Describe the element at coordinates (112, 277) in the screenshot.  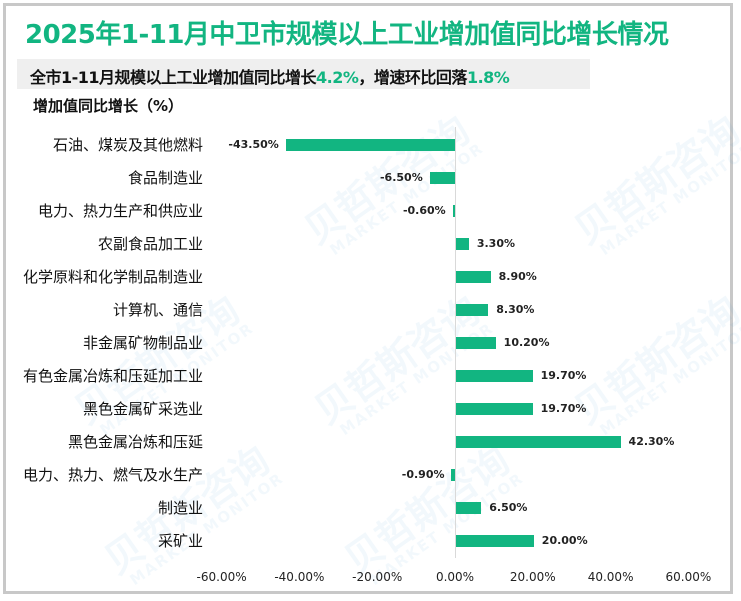
I see `category-label: 化学原料和化学制品制造业` at that location.